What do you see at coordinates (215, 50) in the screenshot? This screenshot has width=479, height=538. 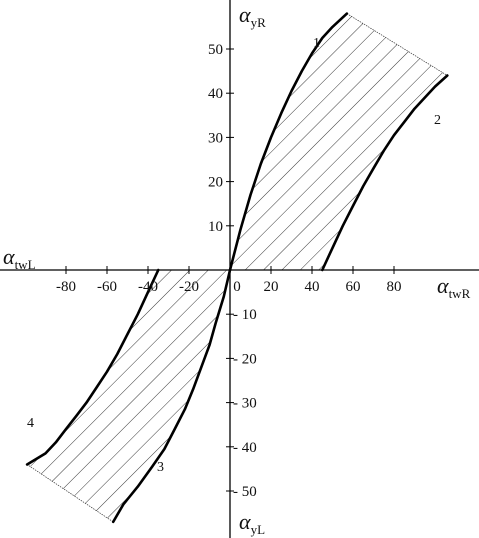 I see `y-tick-label: 50` at bounding box center [215, 50].